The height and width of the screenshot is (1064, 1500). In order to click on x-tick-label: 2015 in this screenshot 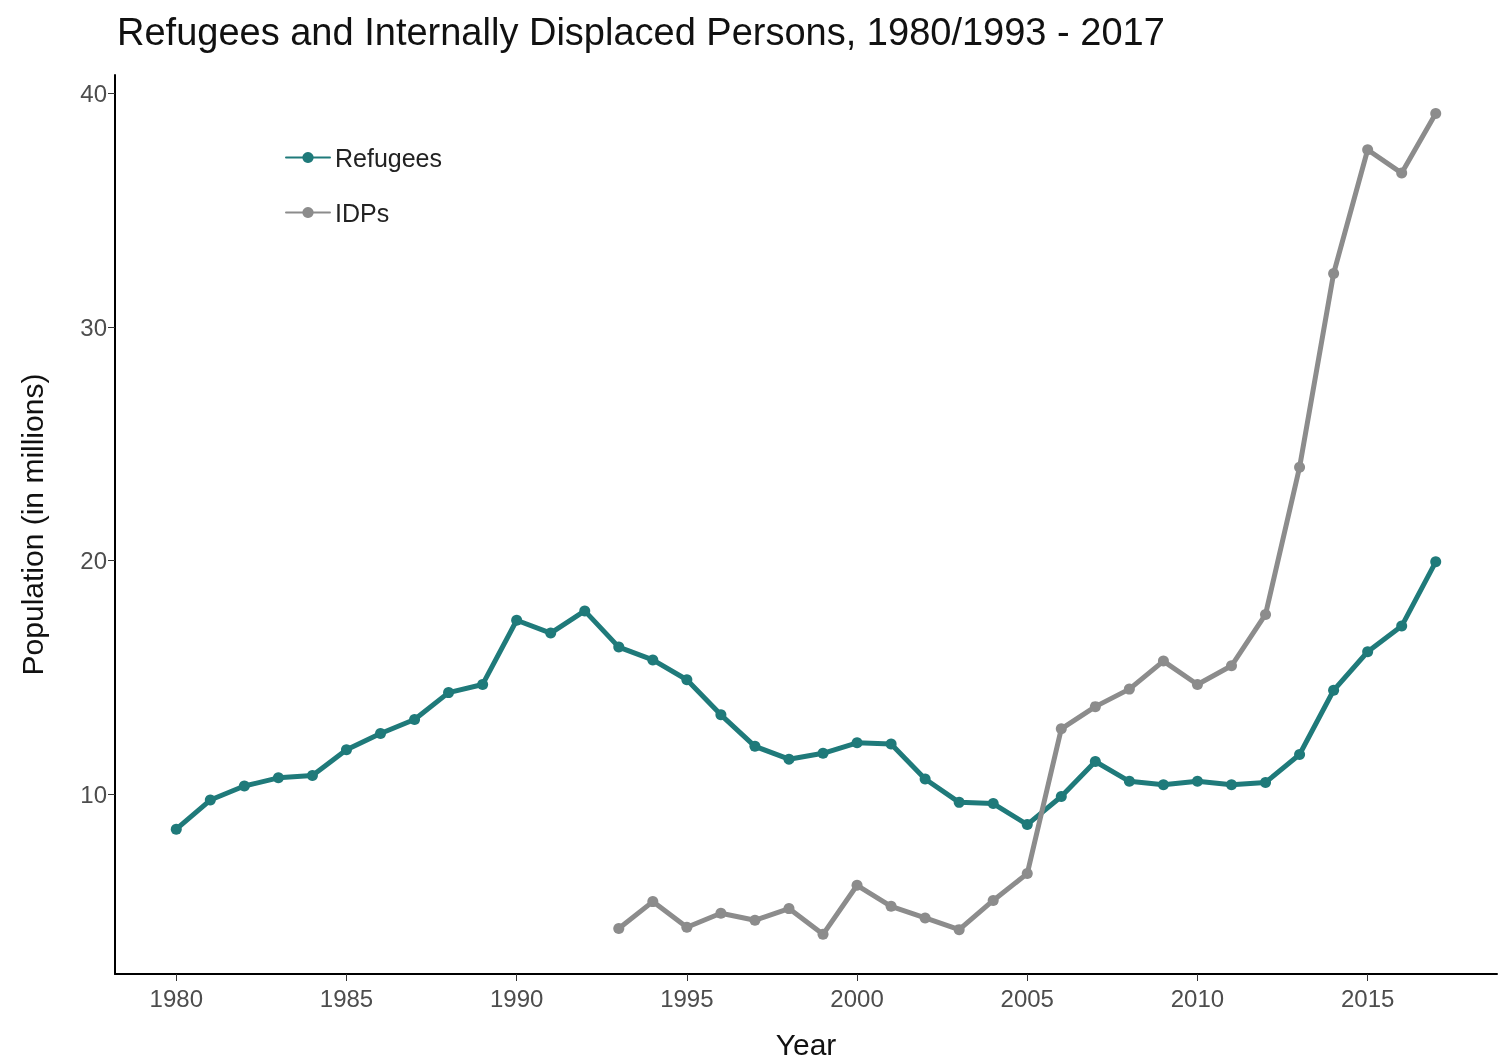, I will do `click(1367, 998)`.